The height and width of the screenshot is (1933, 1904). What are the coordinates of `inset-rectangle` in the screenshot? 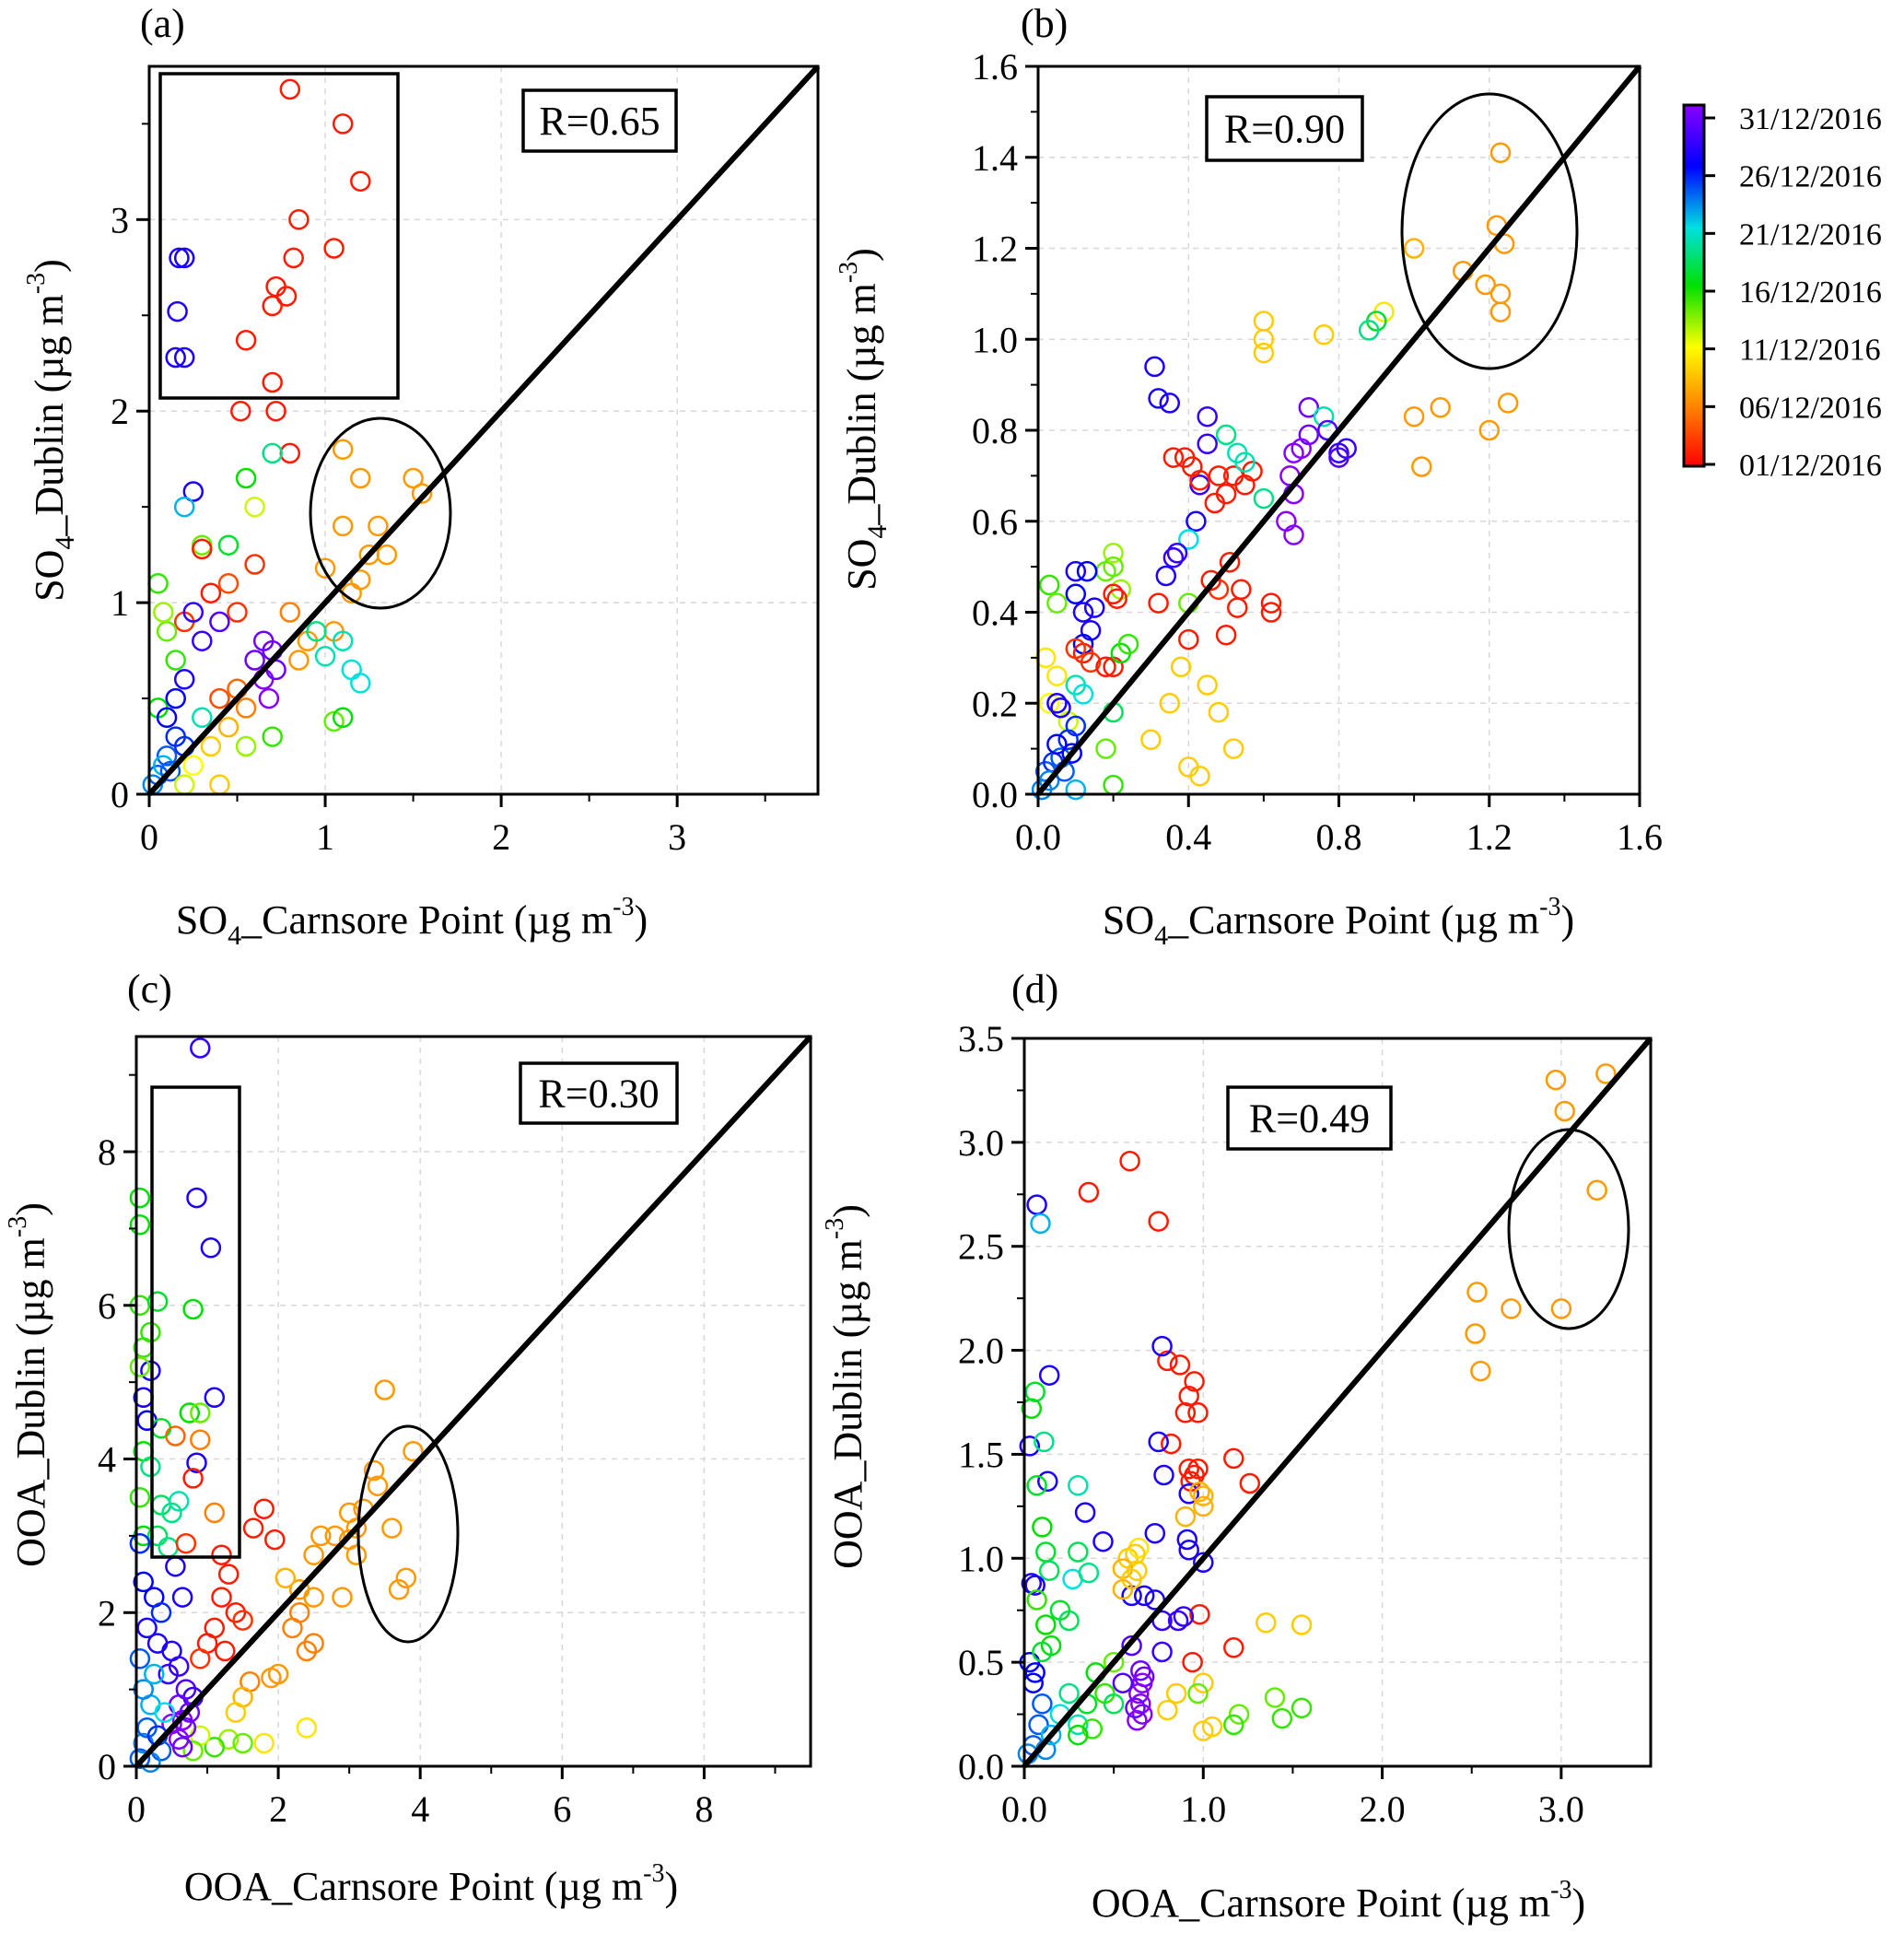 It's located at (279, 236).